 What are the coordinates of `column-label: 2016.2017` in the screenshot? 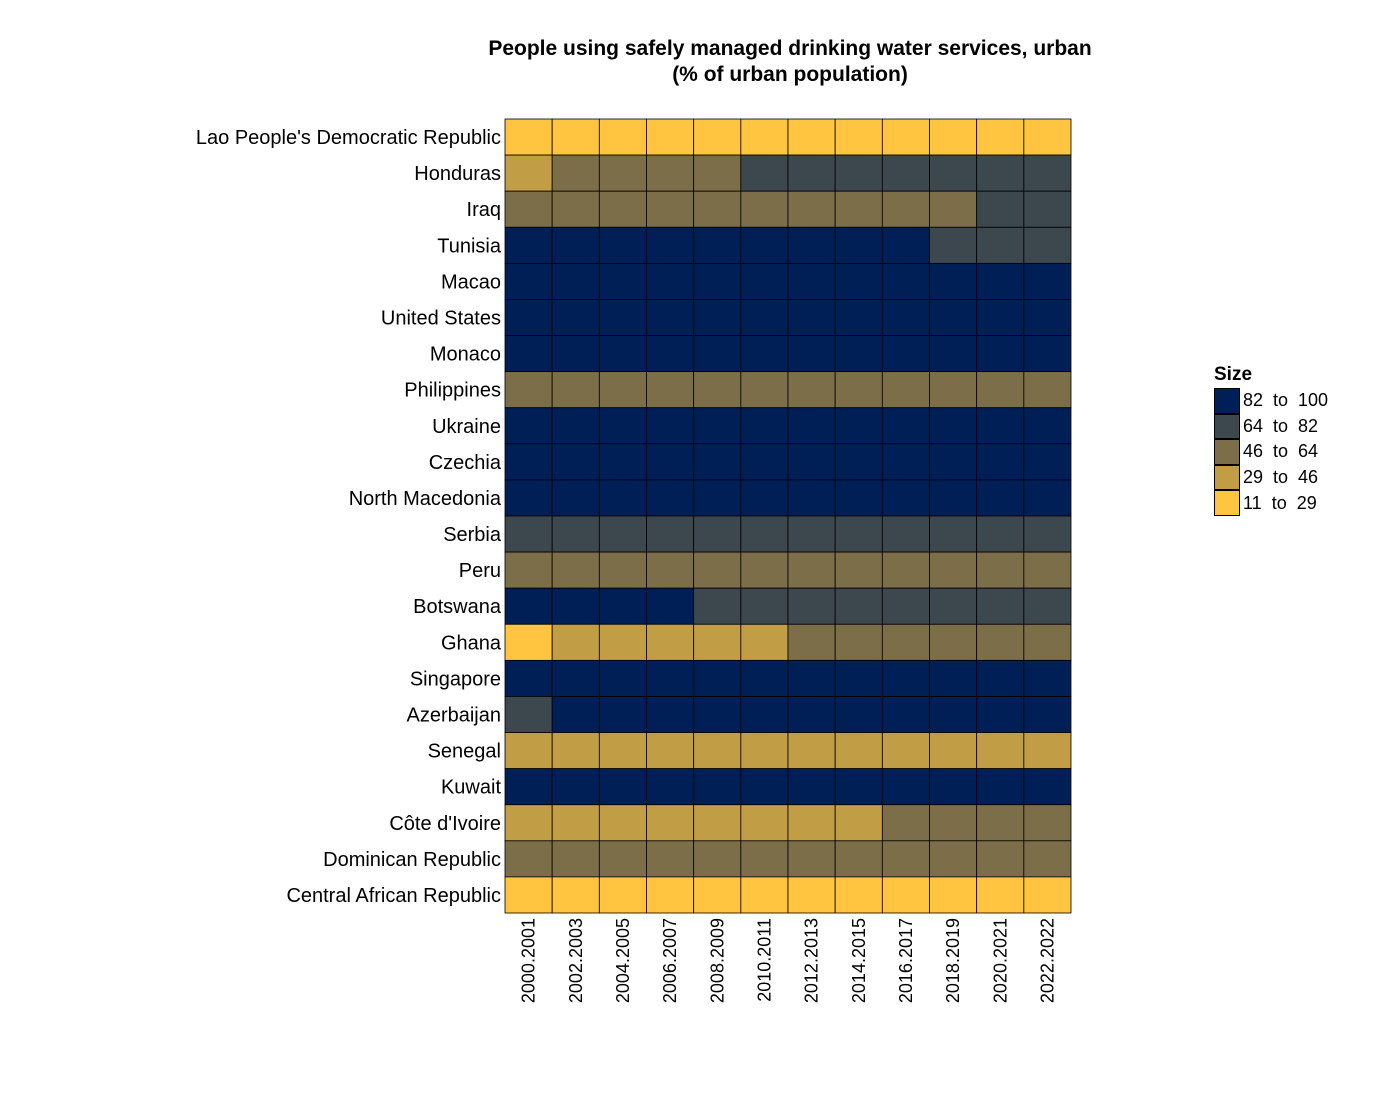 It's located at (906, 960).